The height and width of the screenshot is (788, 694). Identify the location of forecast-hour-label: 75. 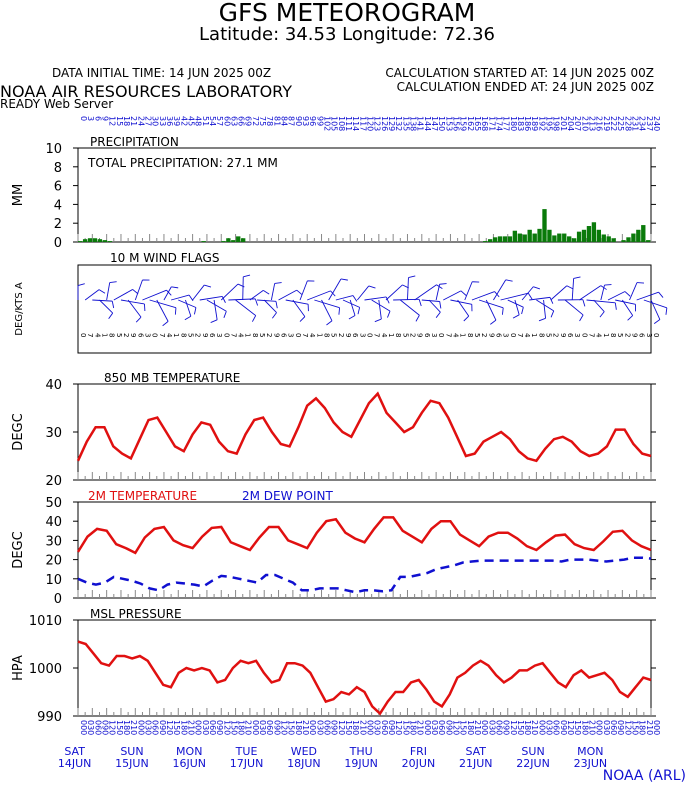
(262, 121).